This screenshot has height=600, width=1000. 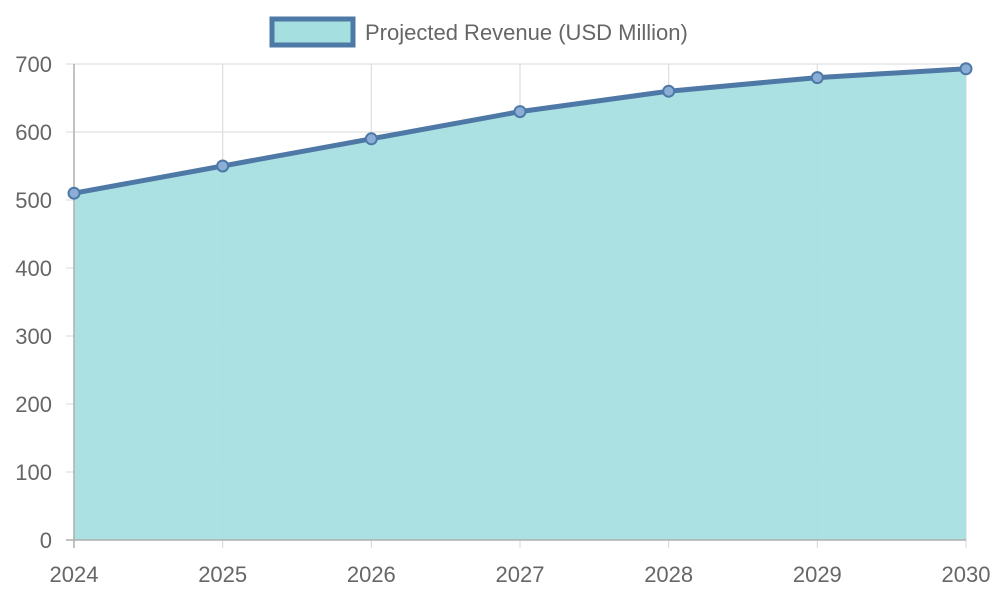 I want to click on y-tick-label: 100, so click(x=33, y=472).